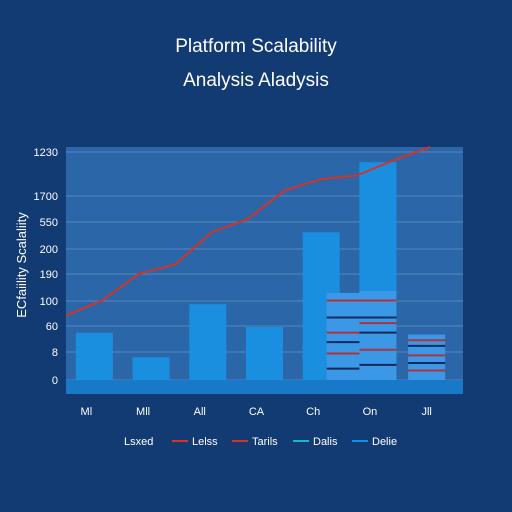 This screenshot has width=512, height=512. What do you see at coordinates (265, 442) in the screenshot?
I see `legend-item-label: Tarils` at bounding box center [265, 442].